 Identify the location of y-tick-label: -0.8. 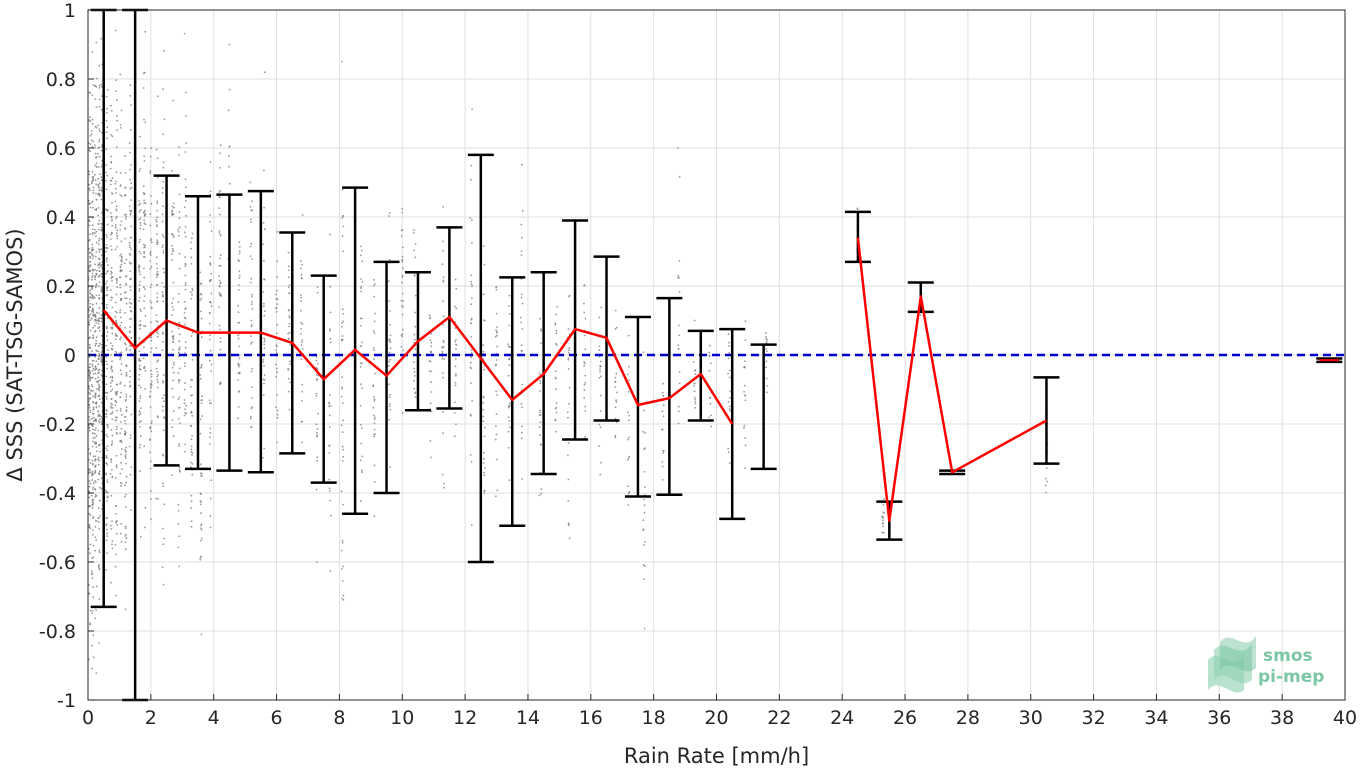
(57, 632).